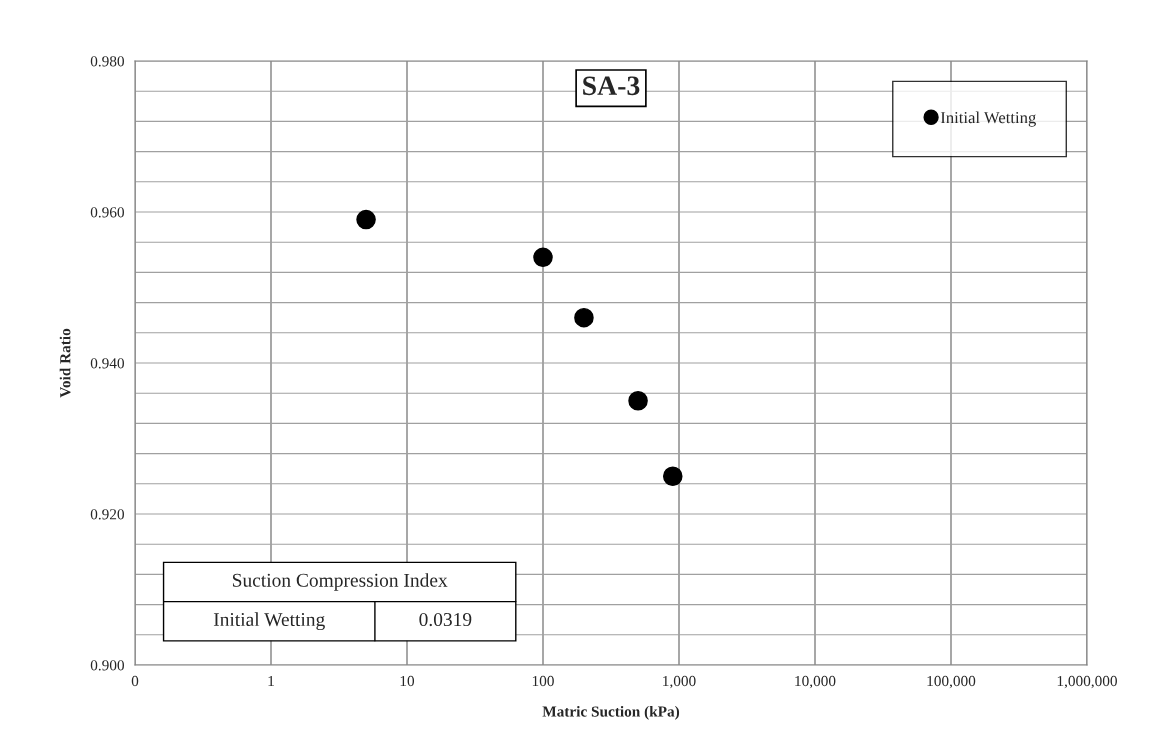 This screenshot has width=1151, height=751. What do you see at coordinates (107, 363) in the screenshot?
I see `y-tick-label: 0.940` at bounding box center [107, 363].